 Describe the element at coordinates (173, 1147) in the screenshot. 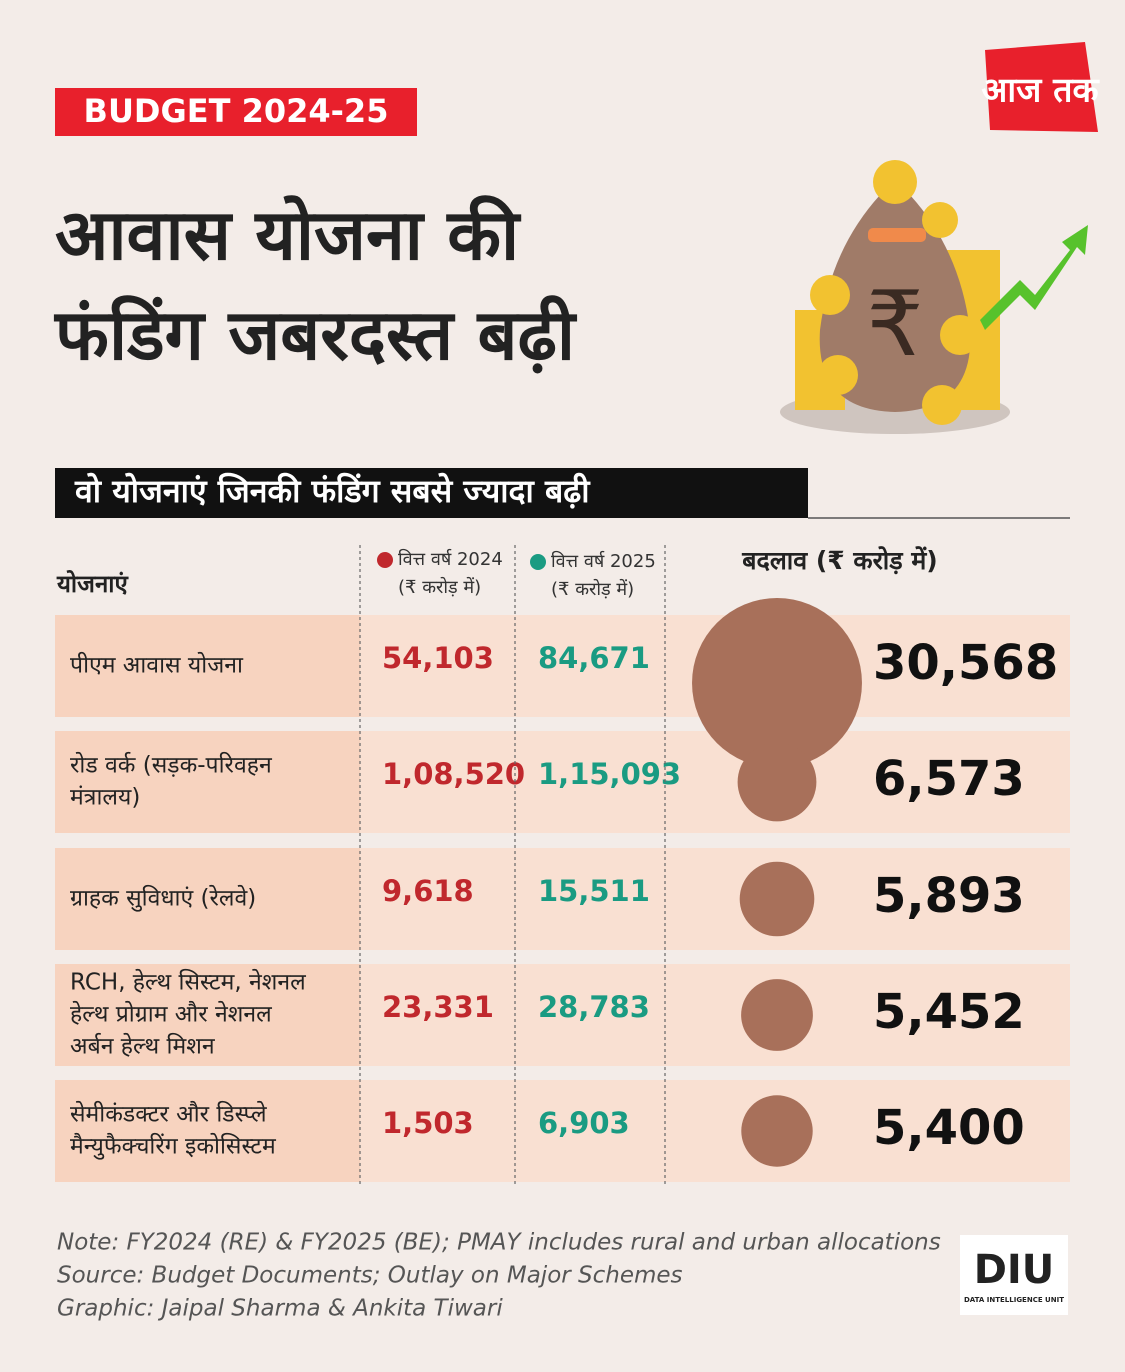

I see `scheme-name: मैन्युफैक्चरिंग इकोसिस्टम` at that location.